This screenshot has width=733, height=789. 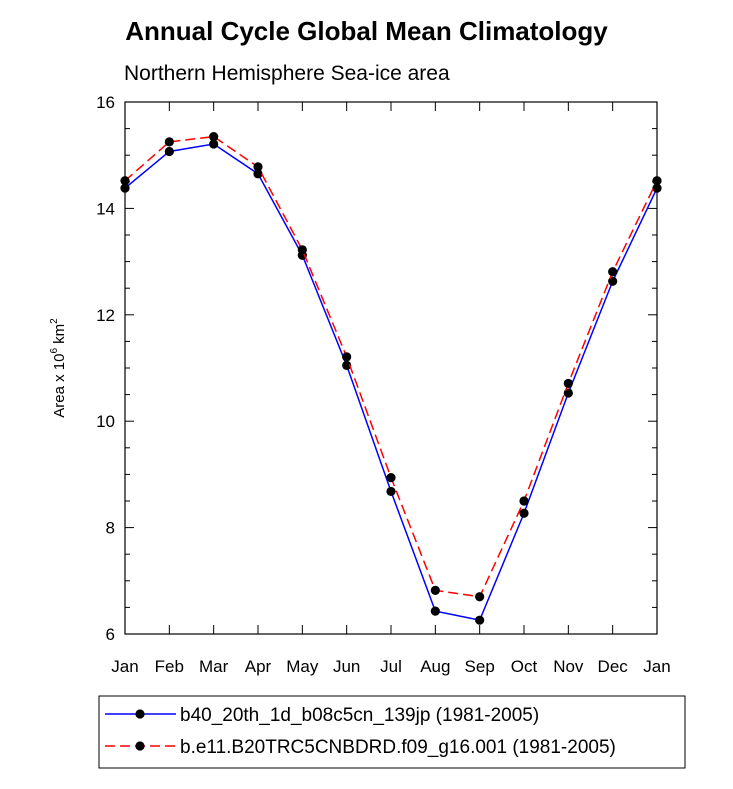 What do you see at coordinates (59, 386) in the screenshot?
I see `y-axis-label-main: Area x 10` at bounding box center [59, 386].